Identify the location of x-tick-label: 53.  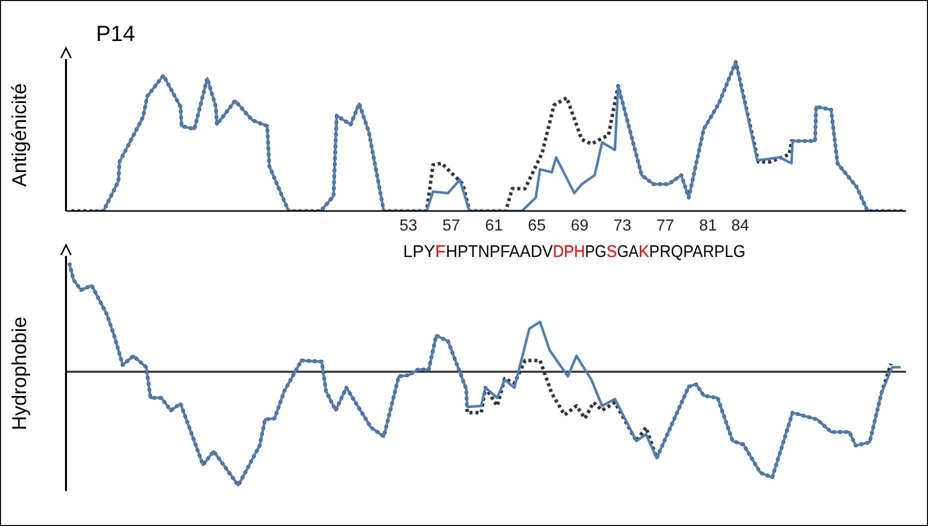
(409, 225).